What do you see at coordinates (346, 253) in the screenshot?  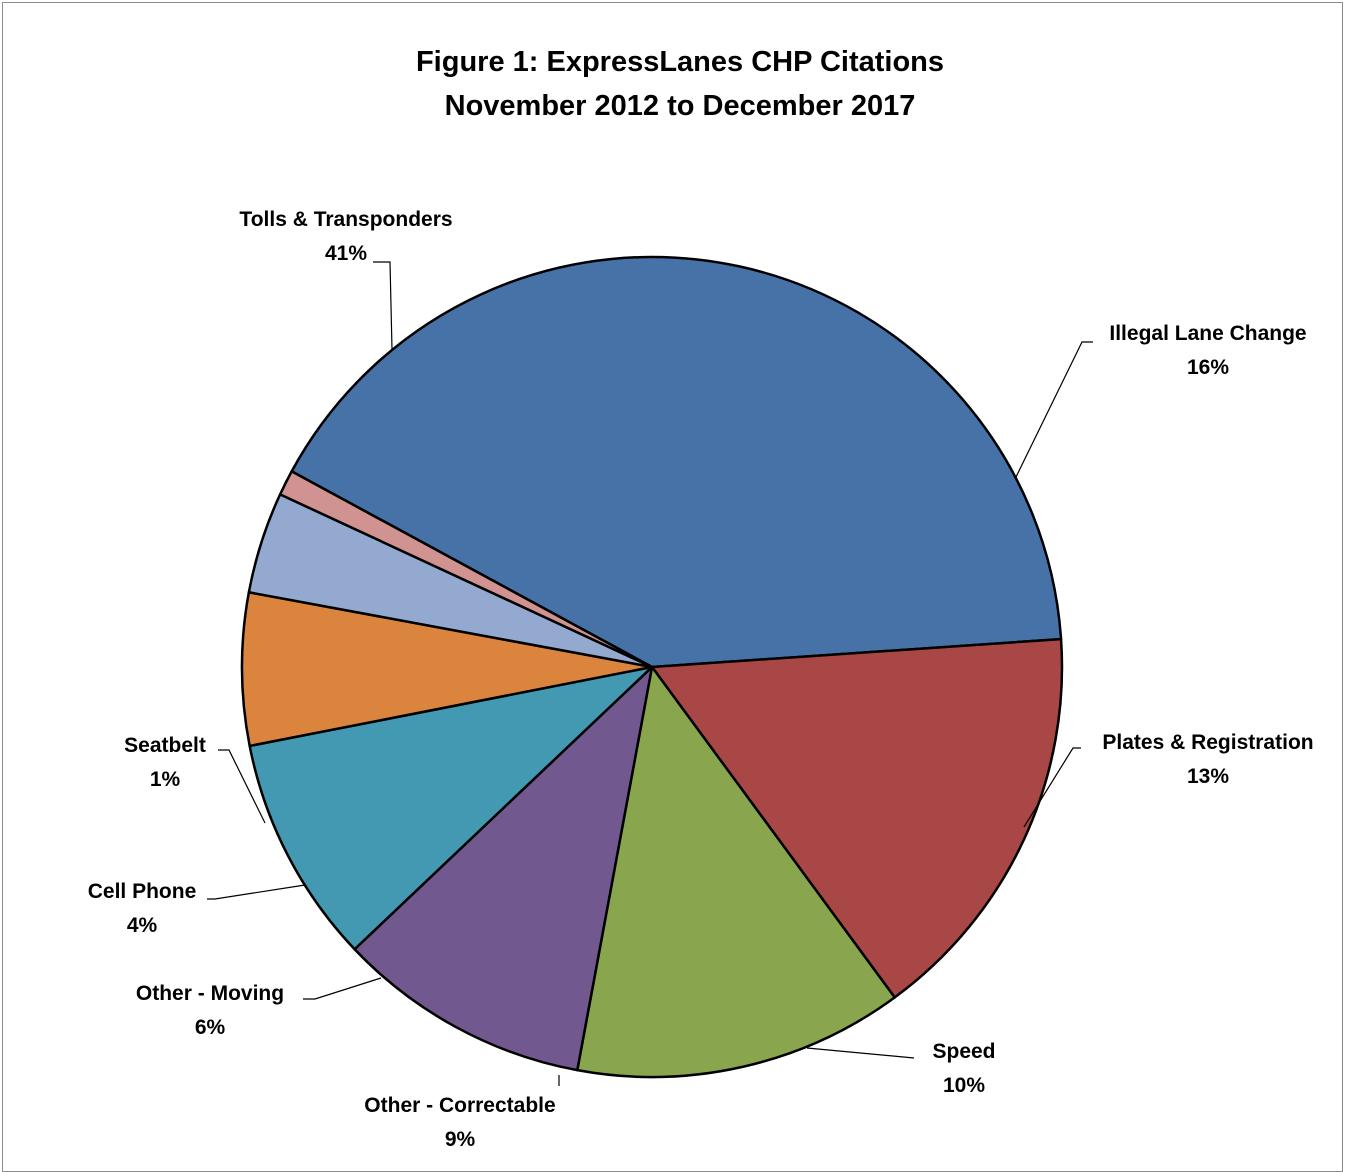 I see `slice-percent-label: 41%` at bounding box center [346, 253].